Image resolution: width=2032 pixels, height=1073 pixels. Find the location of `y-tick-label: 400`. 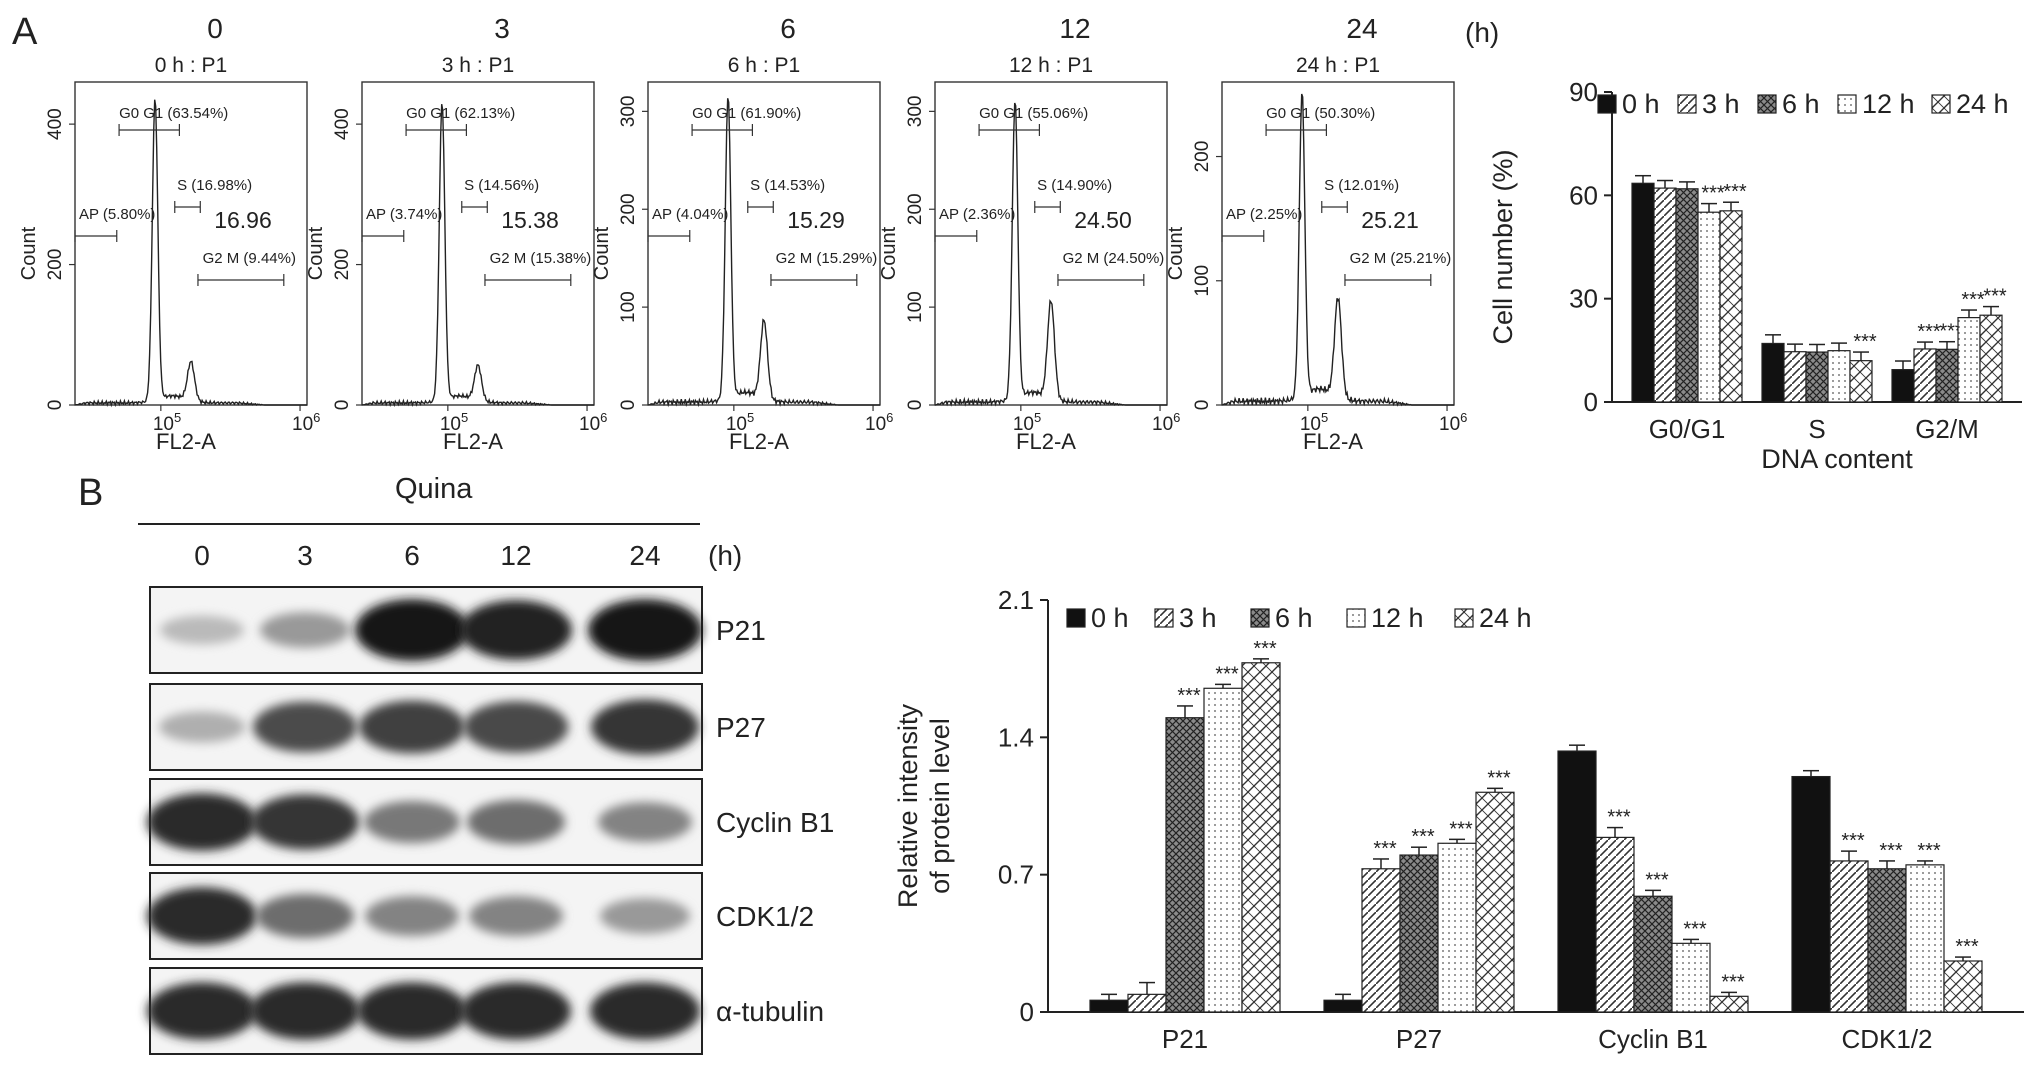

y-tick-label: 400 is located at coordinates (342, 124).